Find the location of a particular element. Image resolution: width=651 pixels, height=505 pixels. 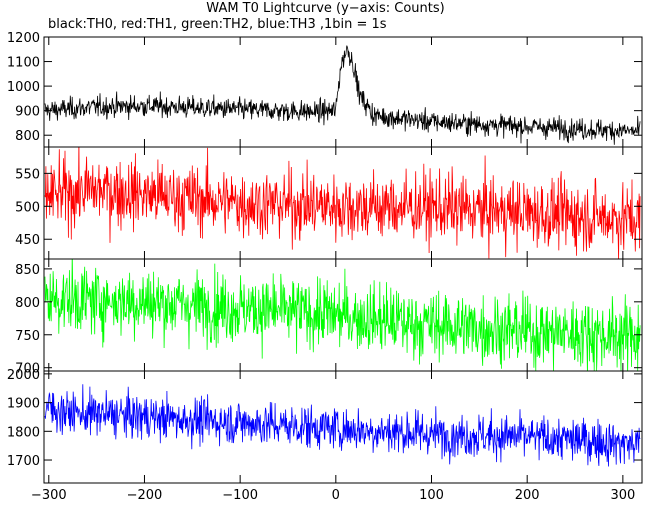

x-tick-label--200: −200 is located at coordinates (145, 495).